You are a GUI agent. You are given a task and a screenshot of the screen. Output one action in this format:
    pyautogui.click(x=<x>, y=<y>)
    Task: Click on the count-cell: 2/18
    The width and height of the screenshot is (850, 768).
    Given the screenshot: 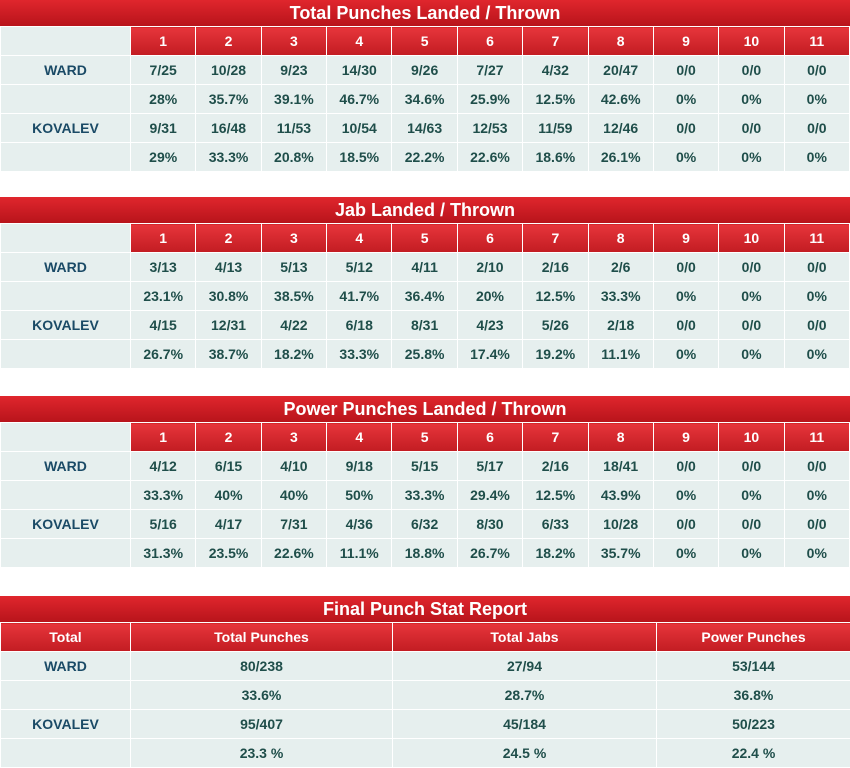 What is the action you would take?
    pyautogui.click(x=620, y=325)
    